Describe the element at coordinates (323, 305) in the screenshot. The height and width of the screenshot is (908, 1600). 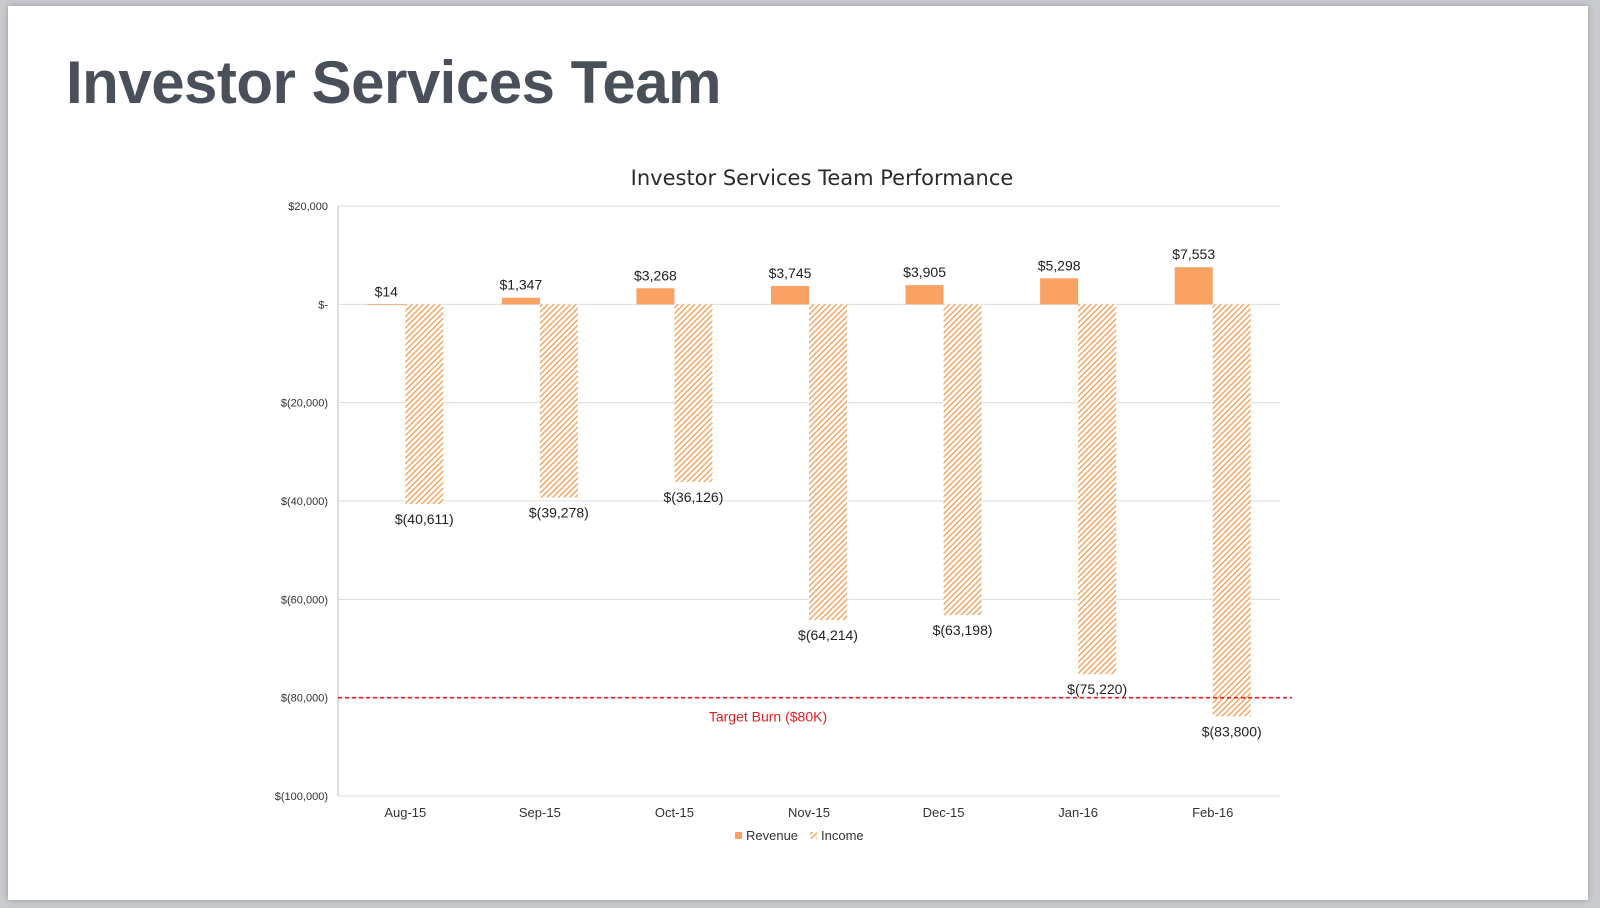
I see `y-tick-label: $-` at that location.